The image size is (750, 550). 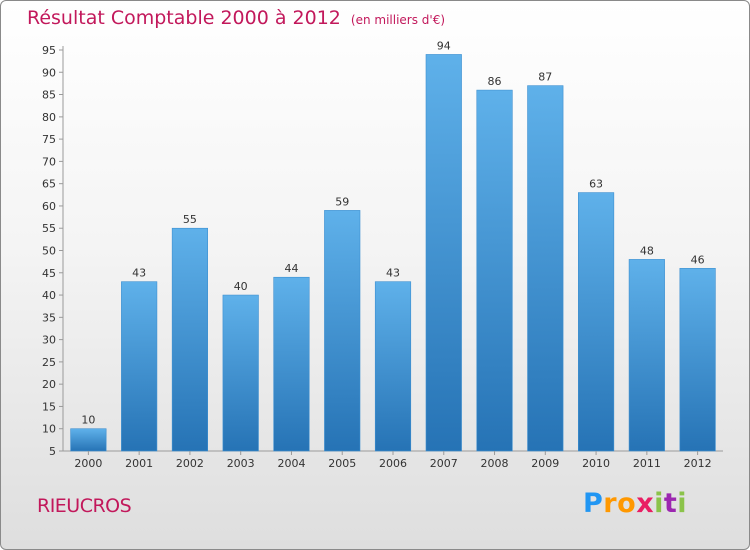 What do you see at coordinates (393, 463) in the screenshot?
I see `x-tick-label: 2006` at bounding box center [393, 463].